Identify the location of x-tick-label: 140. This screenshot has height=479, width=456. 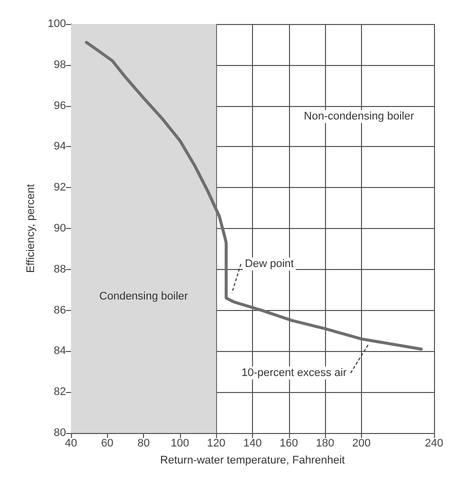
(252, 444).